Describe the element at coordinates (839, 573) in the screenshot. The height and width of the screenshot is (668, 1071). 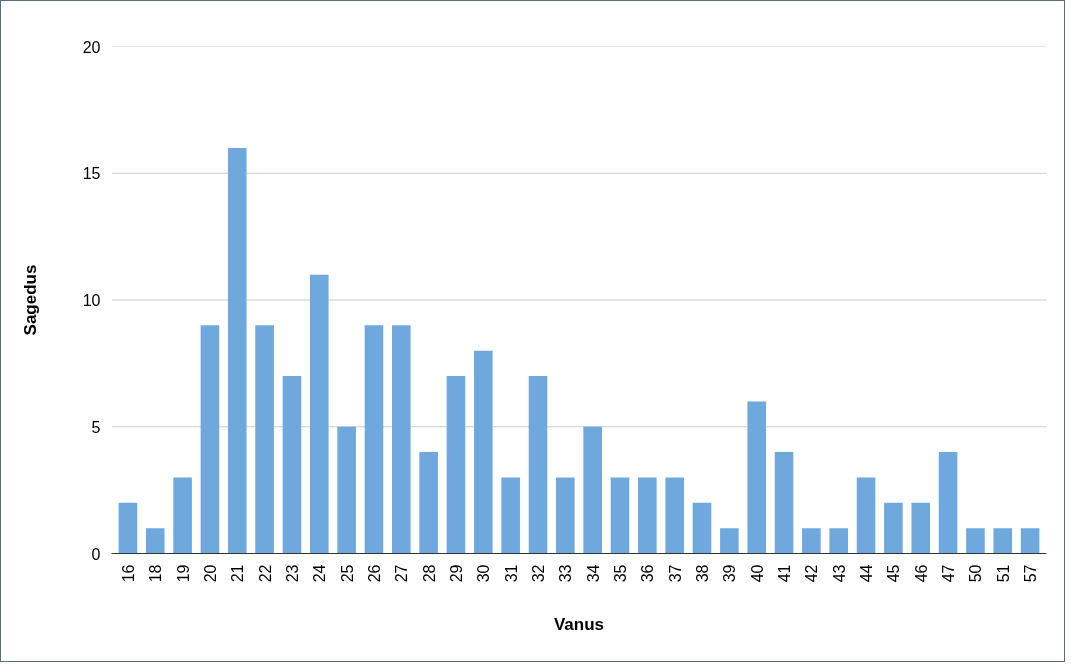
I see `x-tick-label: 43` at that location.